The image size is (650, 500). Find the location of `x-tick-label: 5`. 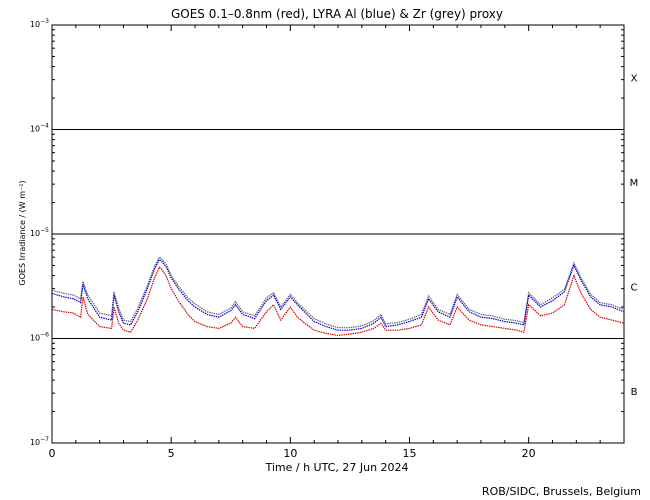

x-tick-label: 5 is located at coordinates (171, 453).